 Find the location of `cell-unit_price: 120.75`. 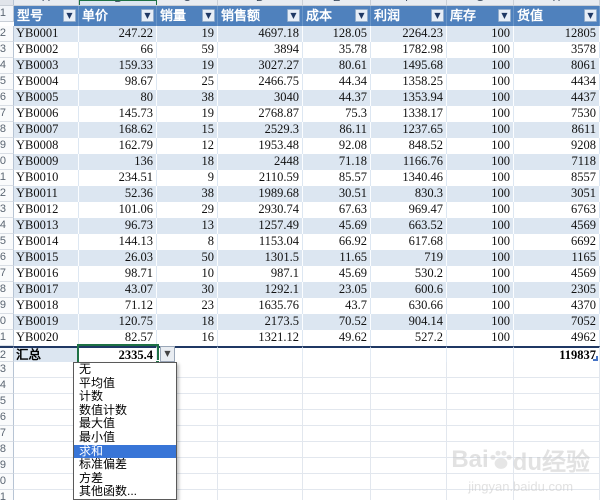

cell-unit_price: 120.75 is located at coordinates (118, 322).